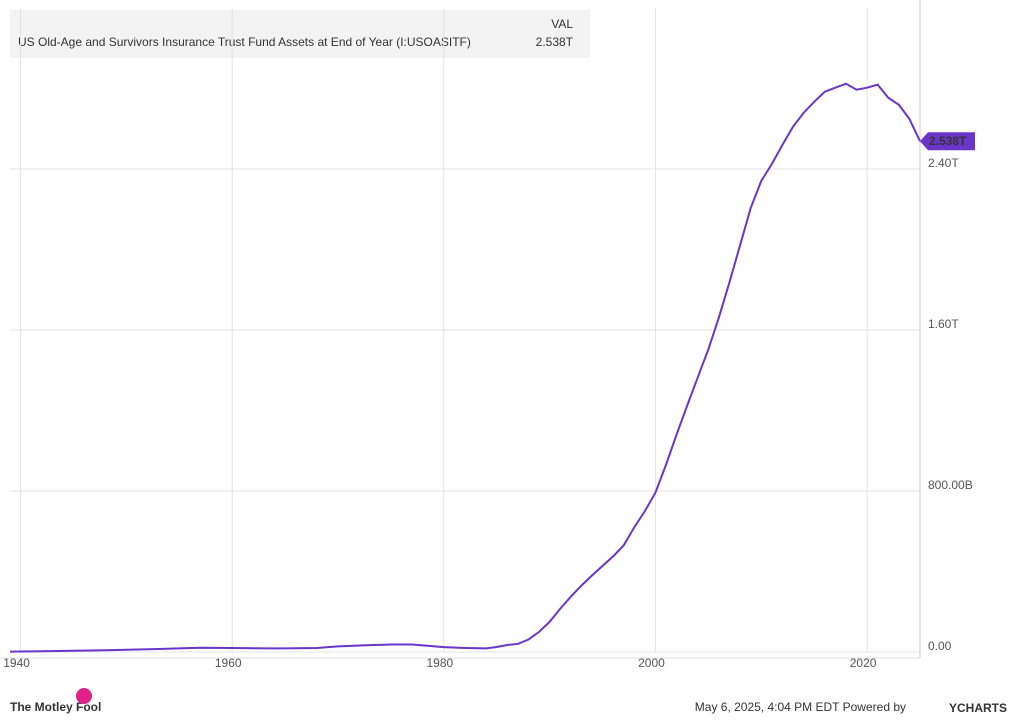  Describe the element at coordinates (943, 163) in the screenshot. I see `y-tick-label: 2.40T` at that location.